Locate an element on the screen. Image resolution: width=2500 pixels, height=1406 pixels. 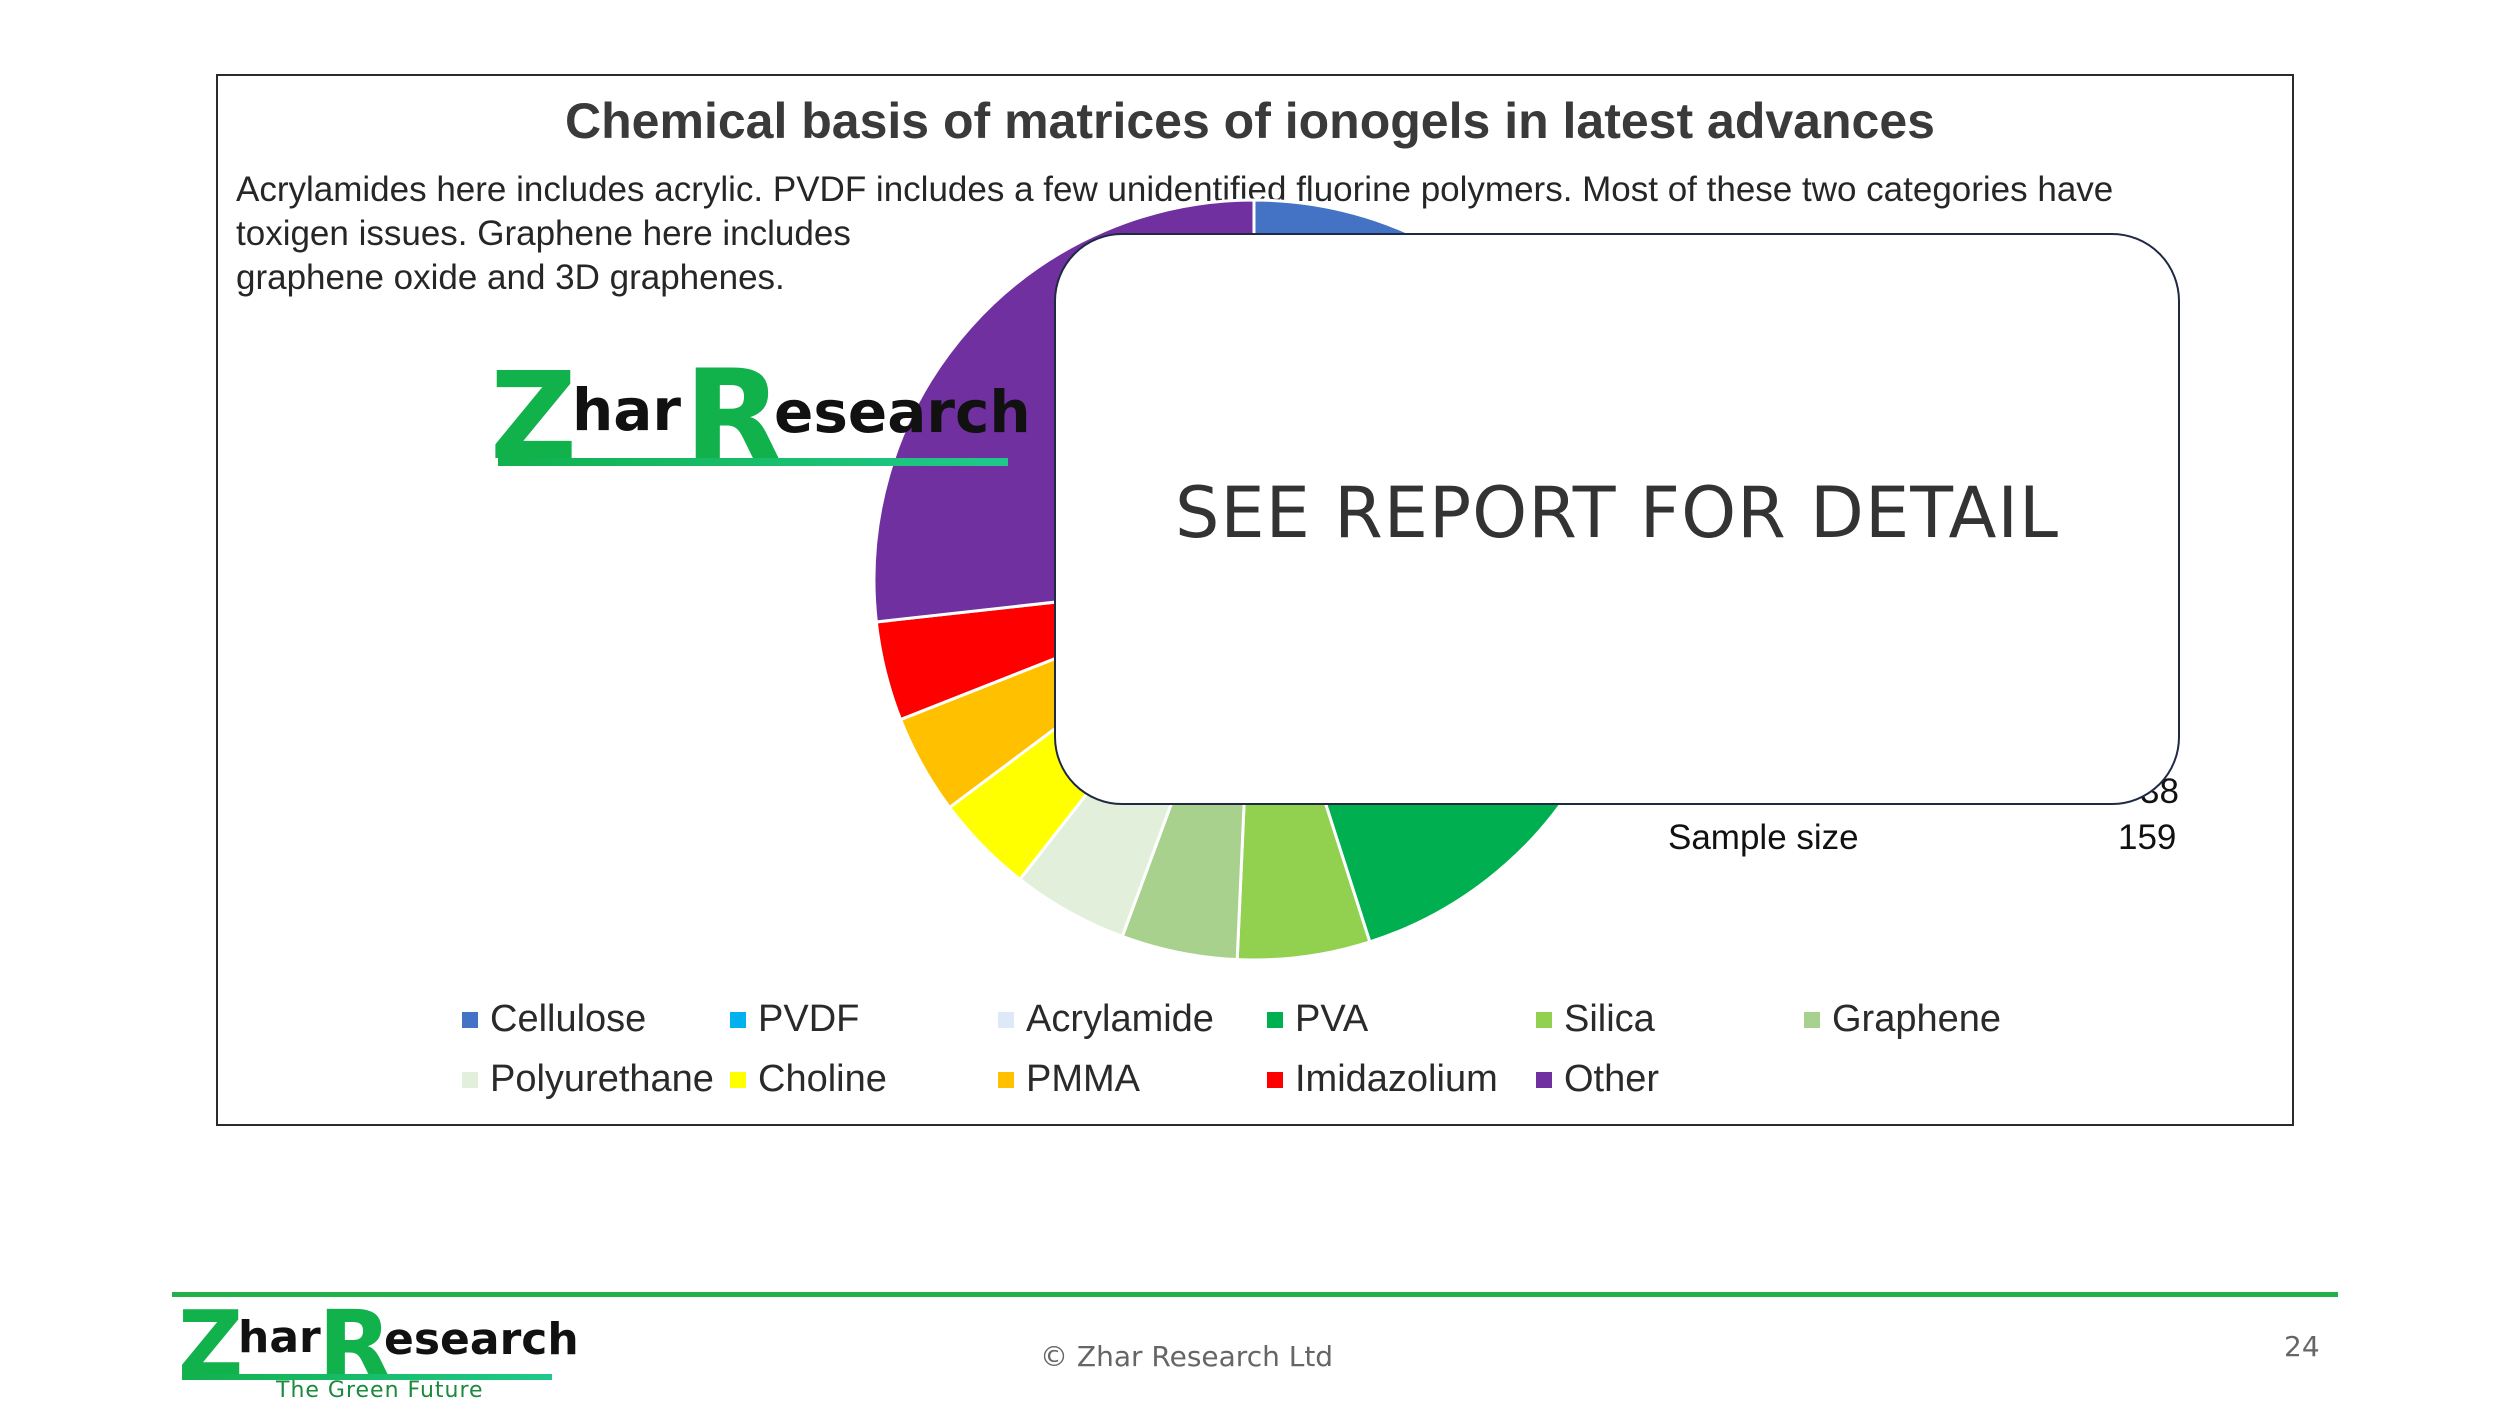
legend-item-choline: Choline is located at coordinates (808, 1079).